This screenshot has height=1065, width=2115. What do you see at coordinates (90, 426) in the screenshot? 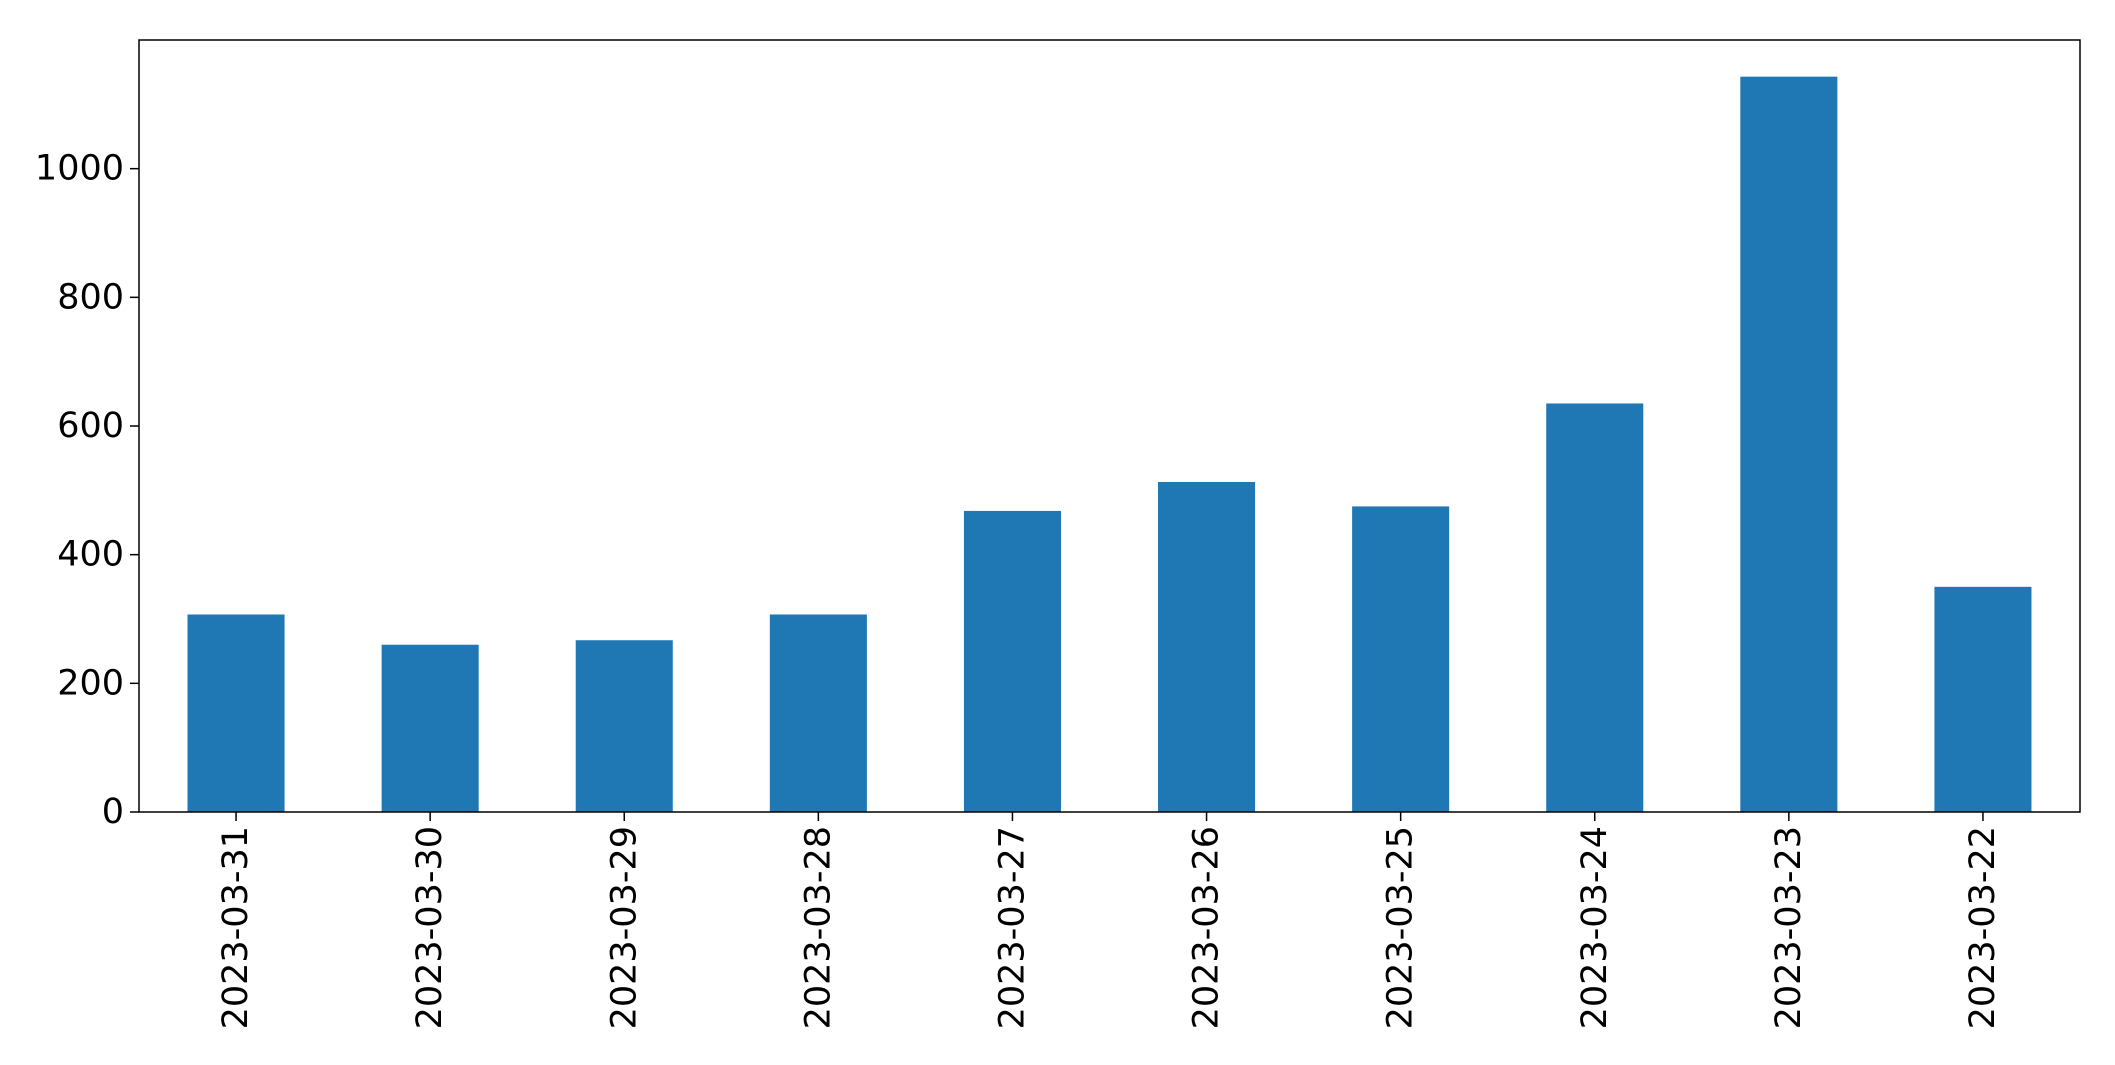
I see `y-tick-label: 600` at bounding box center [90, 426].